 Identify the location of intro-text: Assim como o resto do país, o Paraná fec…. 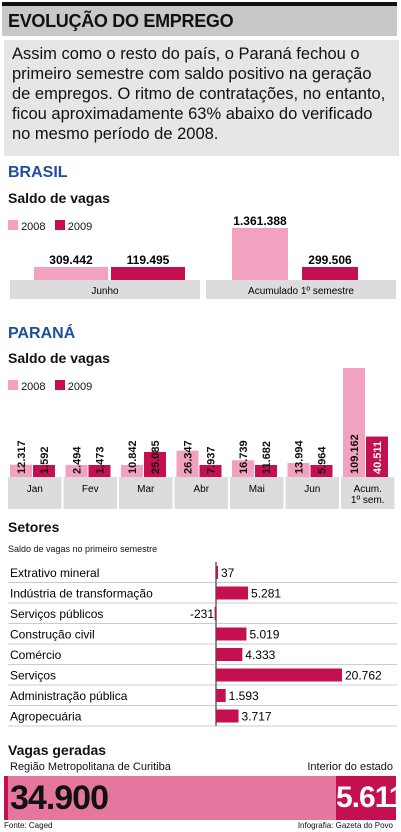
(201, 98).